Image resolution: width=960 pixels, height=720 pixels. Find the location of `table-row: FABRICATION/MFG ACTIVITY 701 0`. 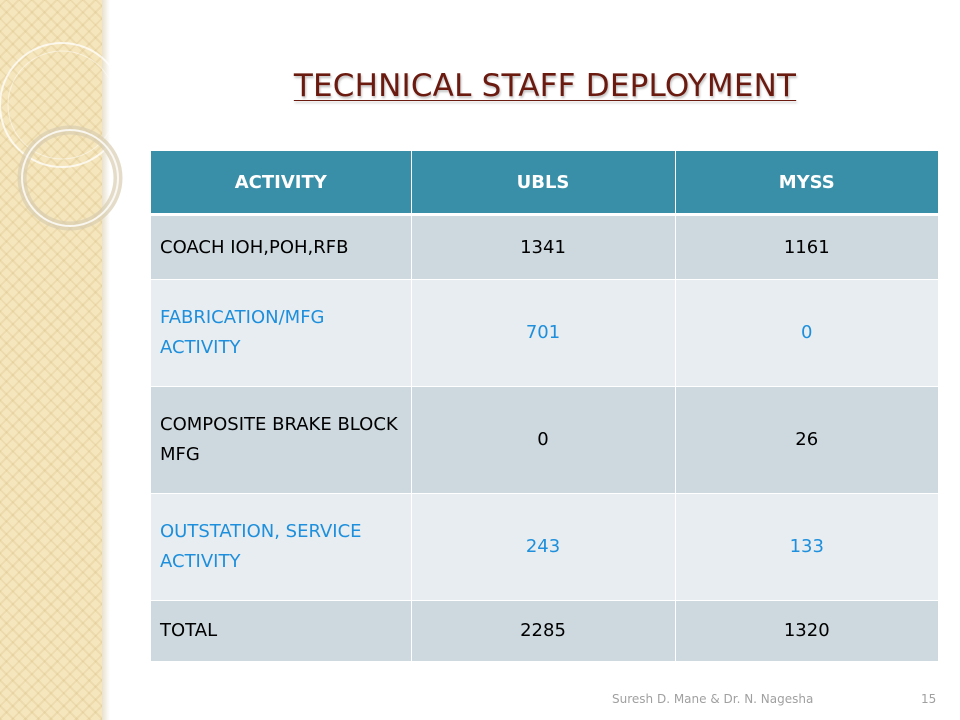

table-row: FABRICATION/MFG ACTIVITY 701 0 is located at coordinates (544, 333).